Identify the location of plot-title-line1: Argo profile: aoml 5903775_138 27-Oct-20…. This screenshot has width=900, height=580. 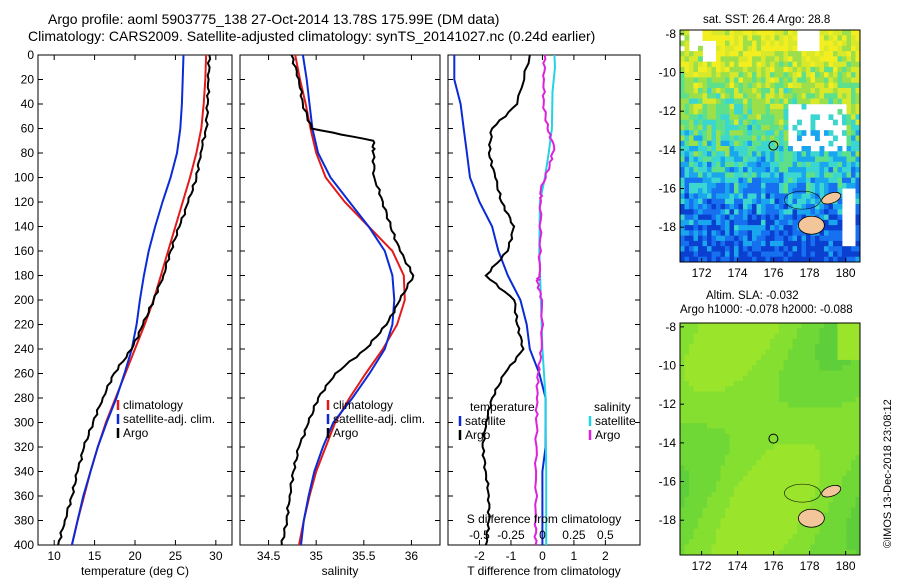
(274, 19).